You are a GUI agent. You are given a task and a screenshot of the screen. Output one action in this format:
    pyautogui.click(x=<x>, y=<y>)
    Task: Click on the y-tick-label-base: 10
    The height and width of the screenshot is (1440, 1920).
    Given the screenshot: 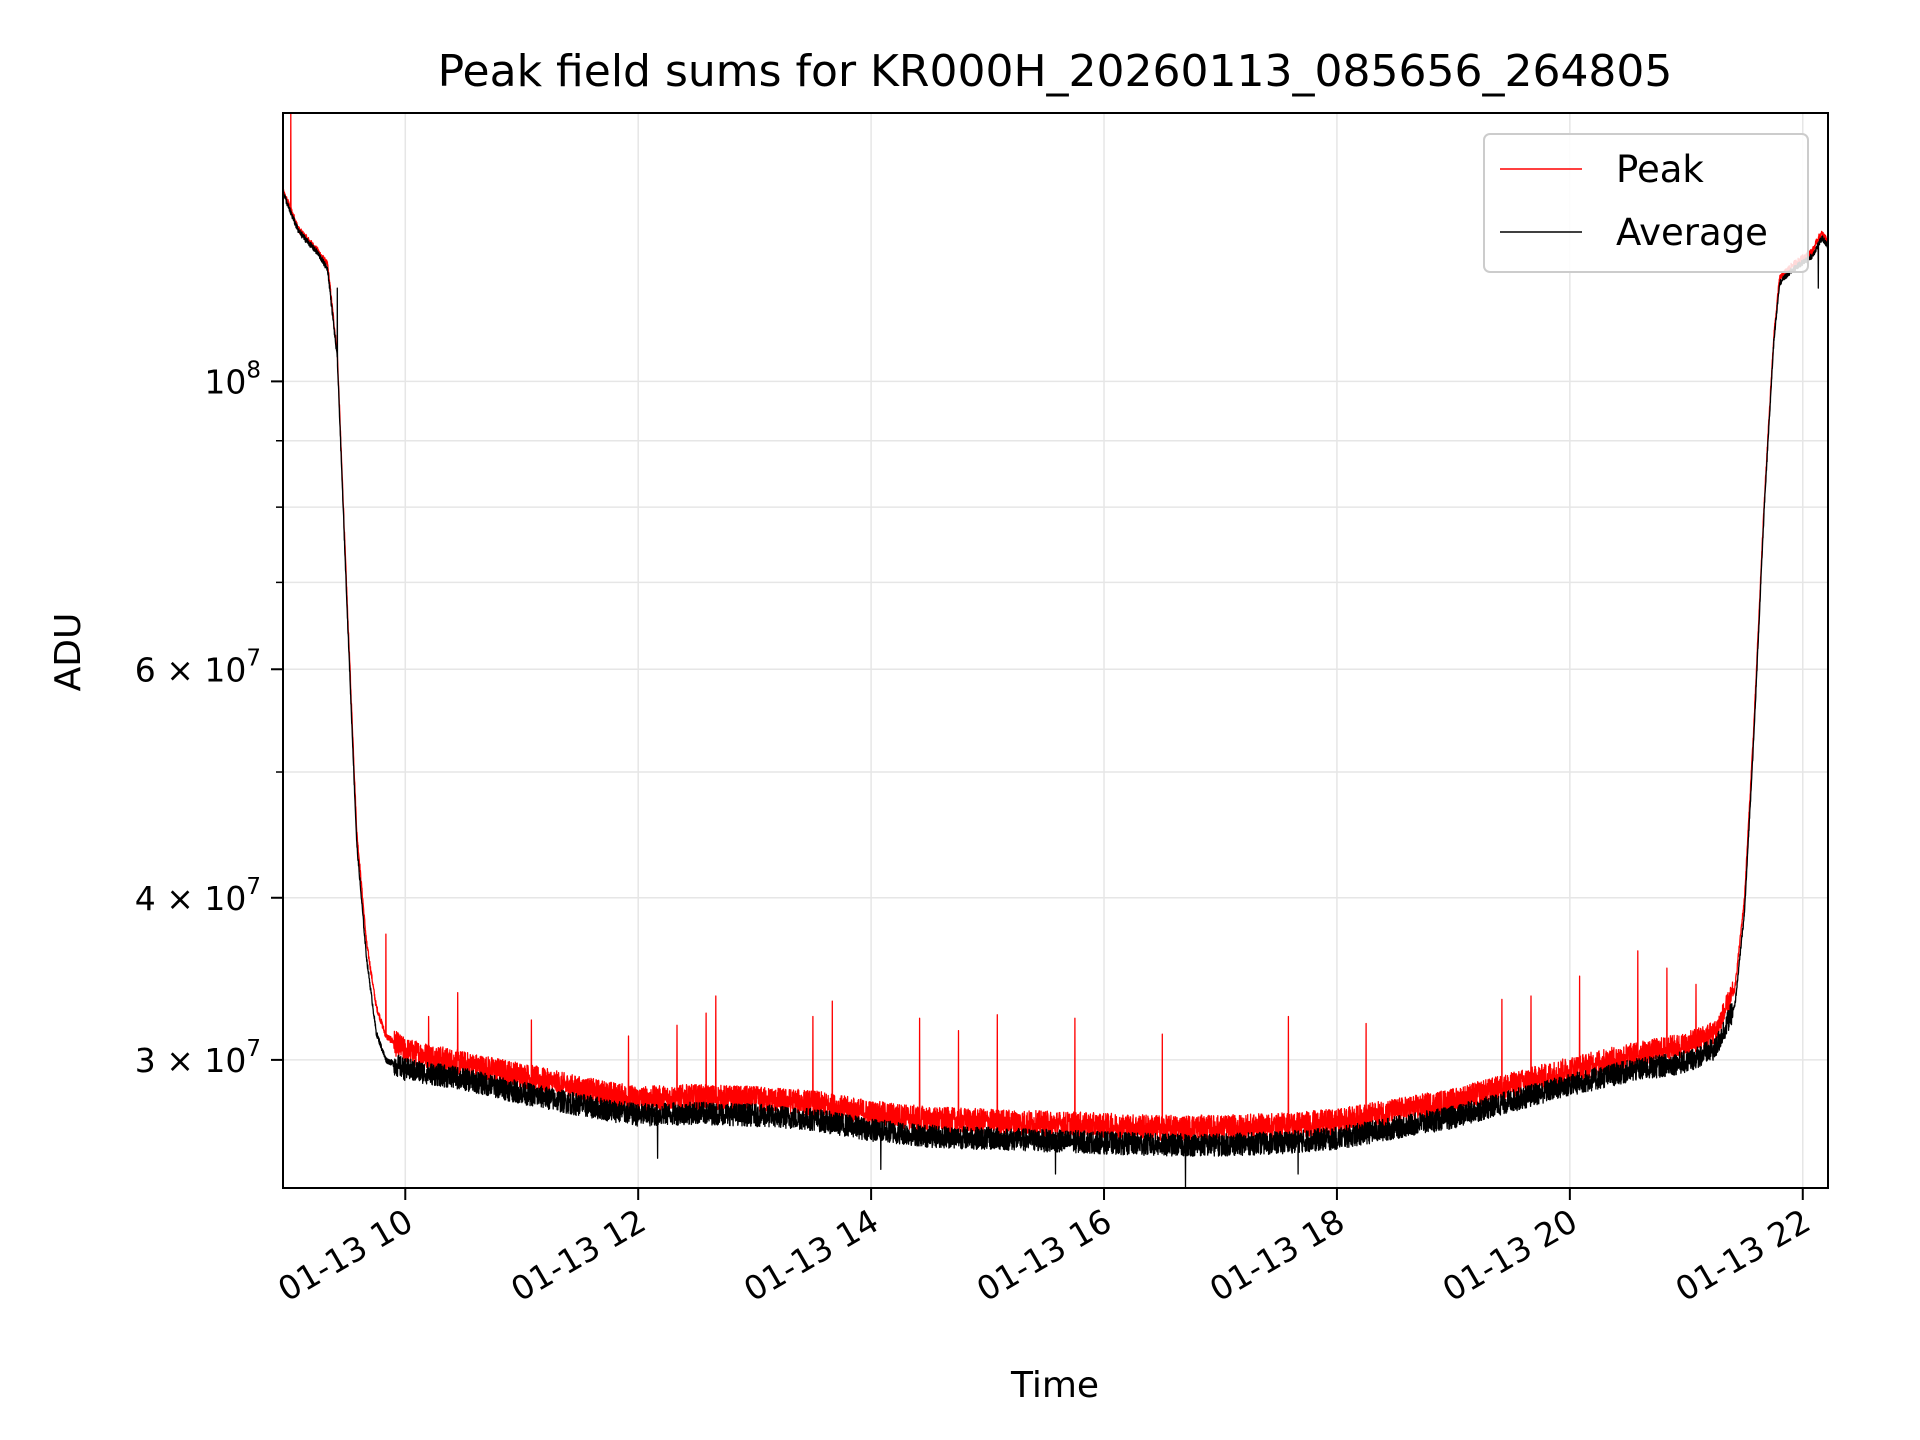 What is the action you would take?
    pyautogui.click(x=225, y=381)
    